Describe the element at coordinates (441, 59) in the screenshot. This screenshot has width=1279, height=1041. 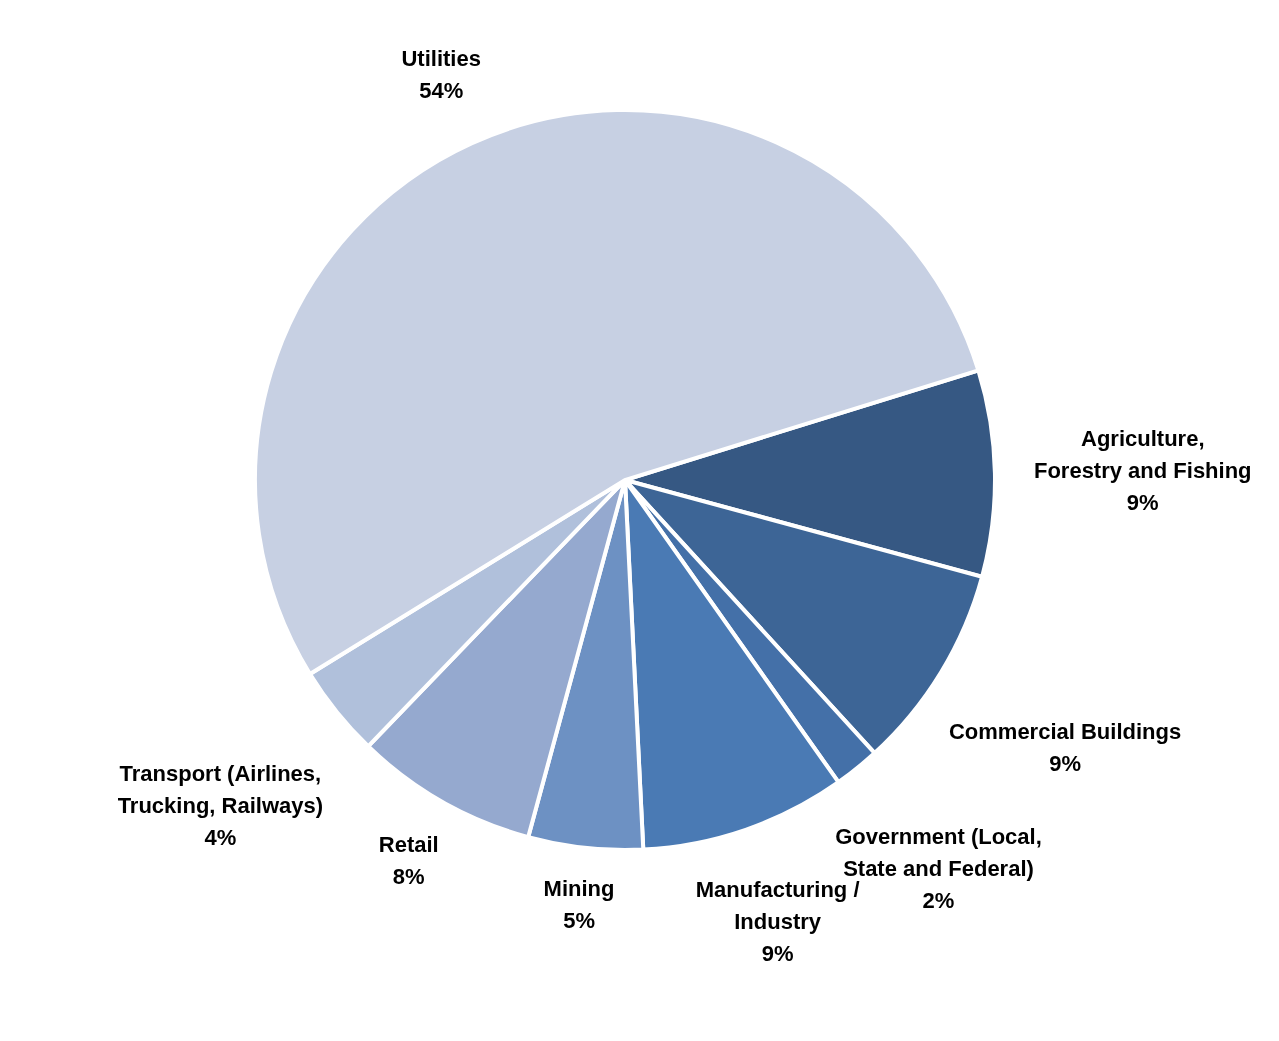
I see `slice-label: Utilities` at that location.